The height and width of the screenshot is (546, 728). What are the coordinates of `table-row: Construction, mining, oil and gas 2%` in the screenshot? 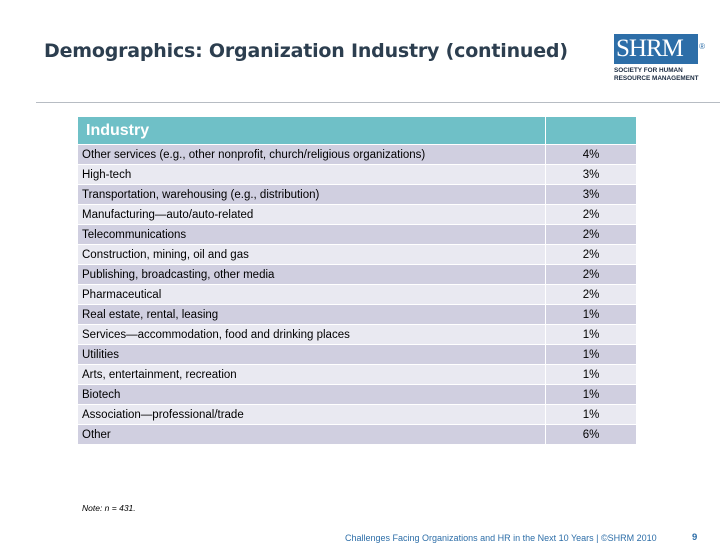 It's located at (357, 254).